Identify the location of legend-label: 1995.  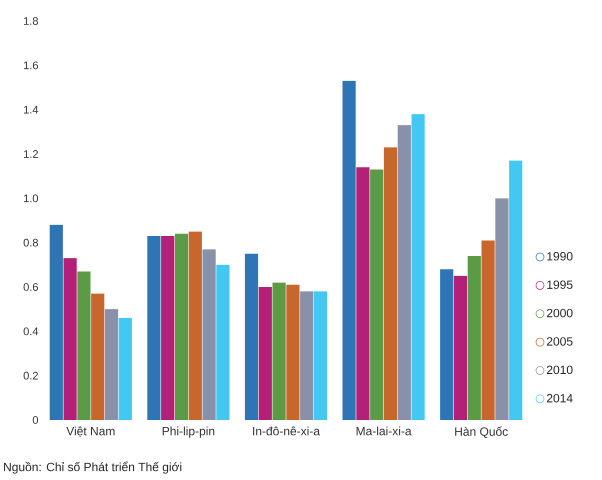
(560, 284).